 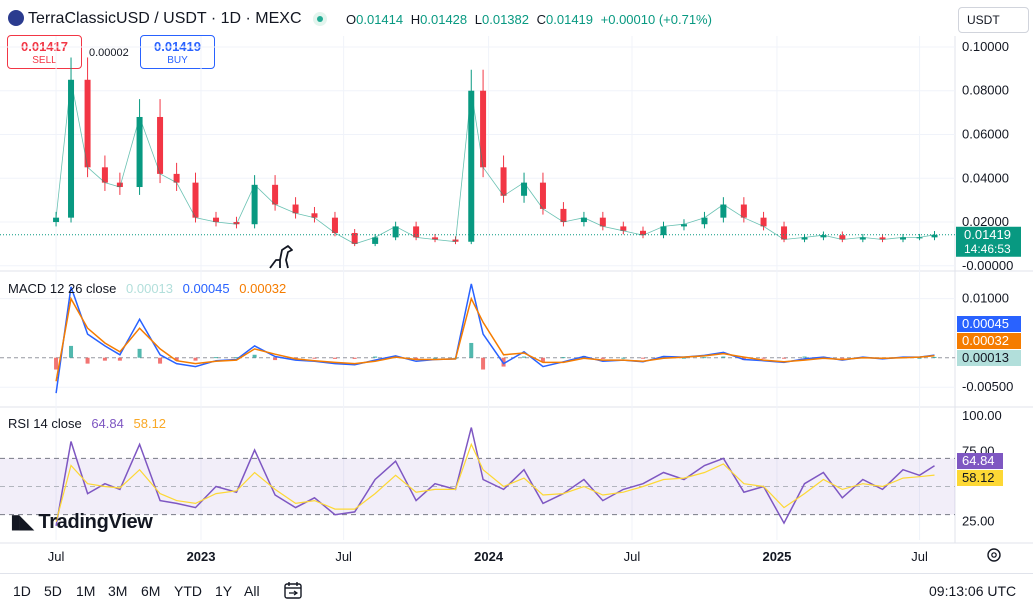 I want to click on spread-value: 0.00002, so click(x=109, y=53).